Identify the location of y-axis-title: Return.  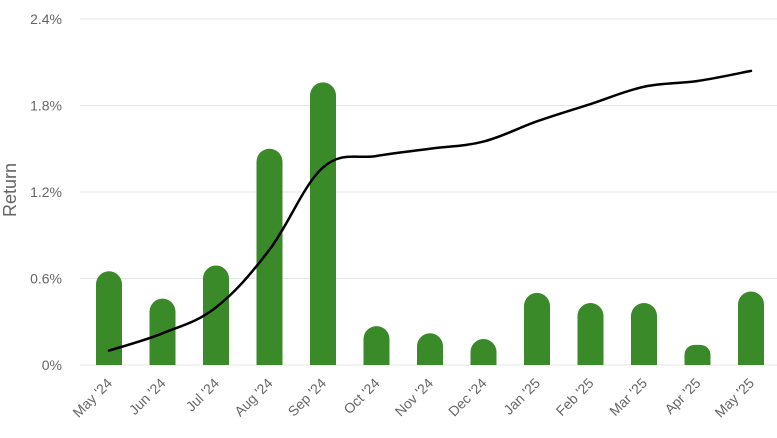
(10, 190).